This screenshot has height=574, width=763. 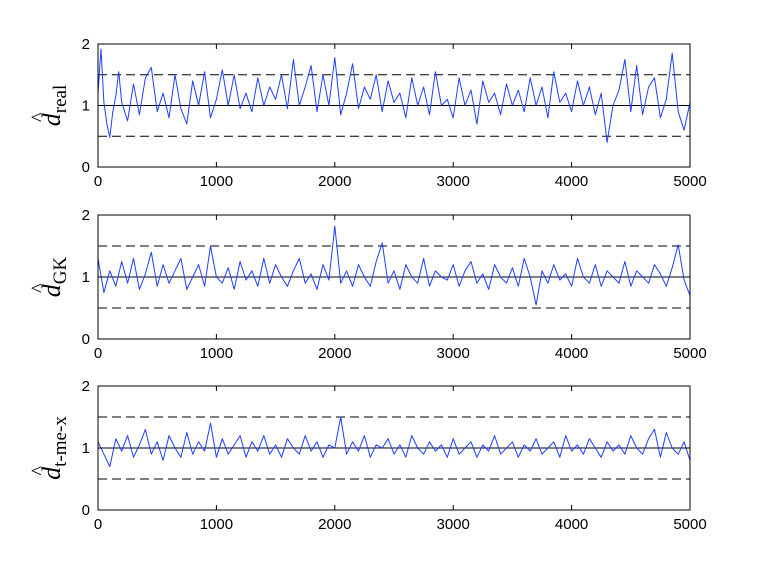 I want to click on svg-text: dt-me-x, so click(x=54, y=448).